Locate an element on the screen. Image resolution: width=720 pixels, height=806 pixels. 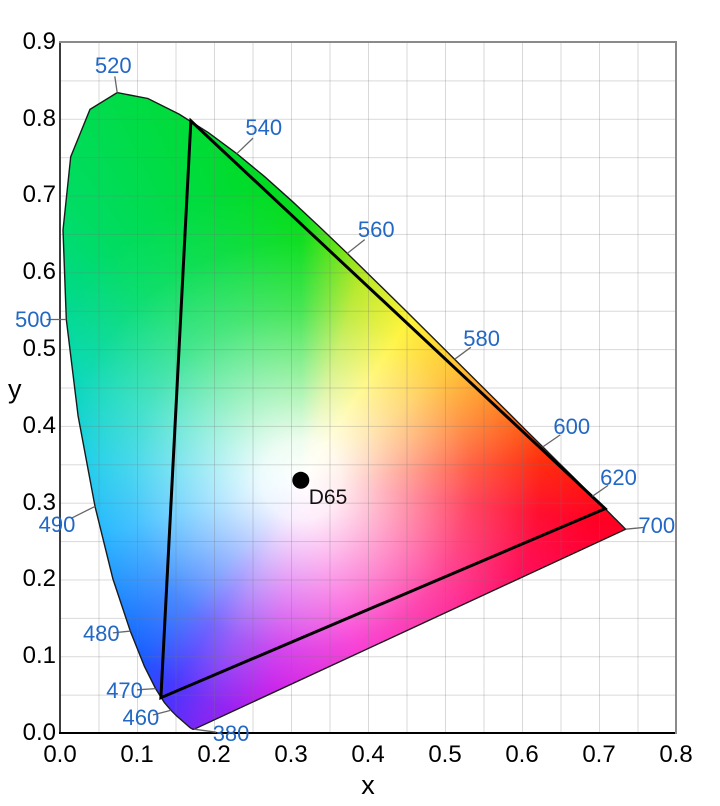
x-tick-0.7: 0.7 is located at coordinates (599, 754).